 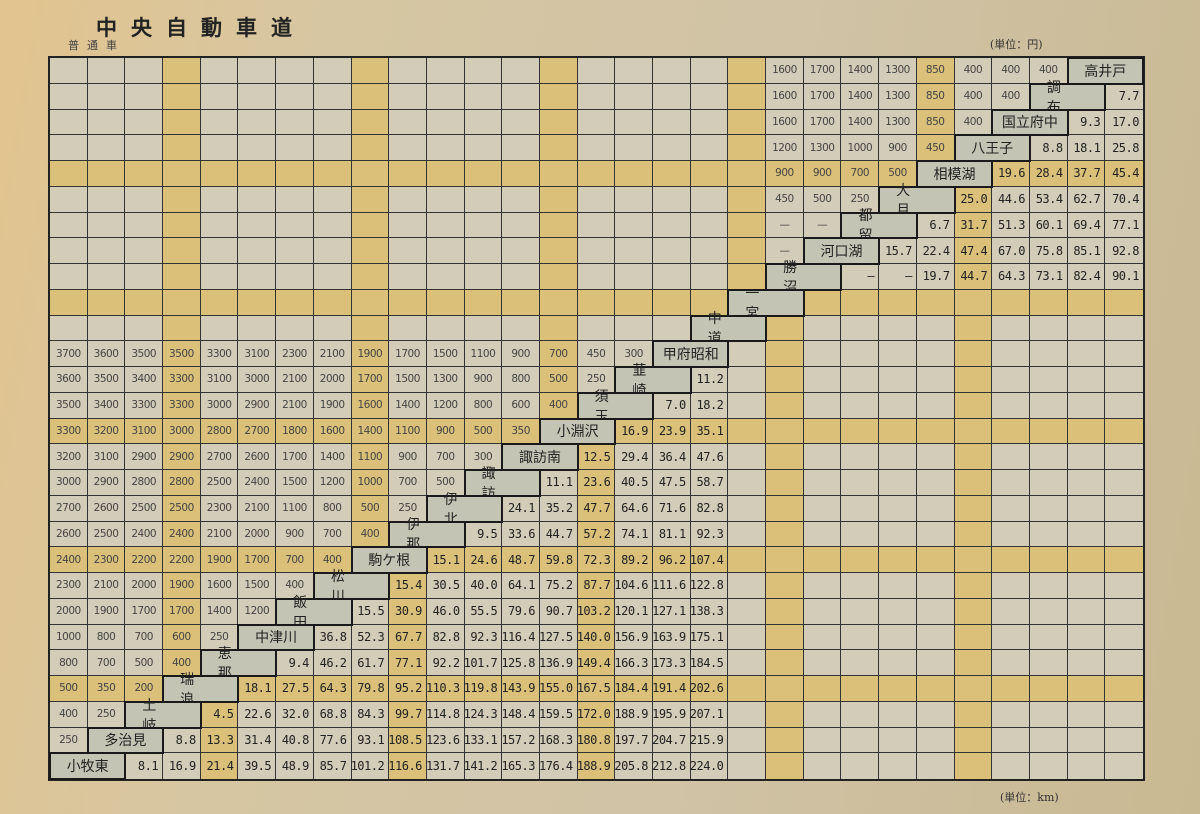 I want to click on distance-cell: 46.2, so click(x=332, y=663).